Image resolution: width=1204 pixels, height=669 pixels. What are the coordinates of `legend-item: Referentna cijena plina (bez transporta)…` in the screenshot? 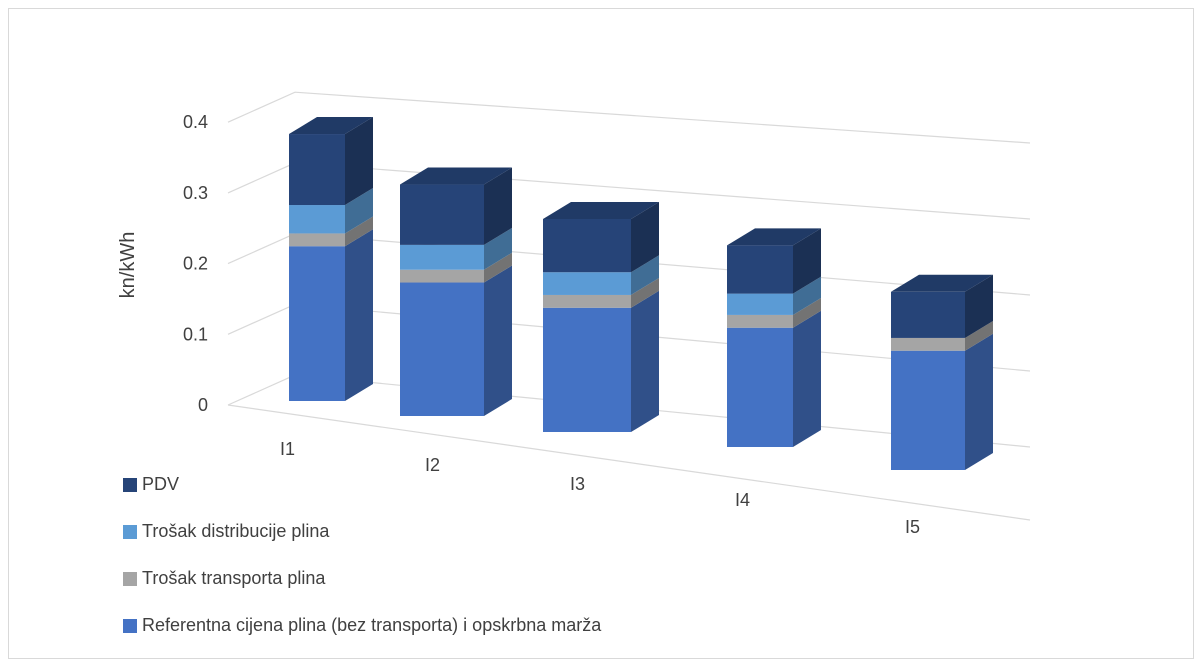 It's located at (362, 625).